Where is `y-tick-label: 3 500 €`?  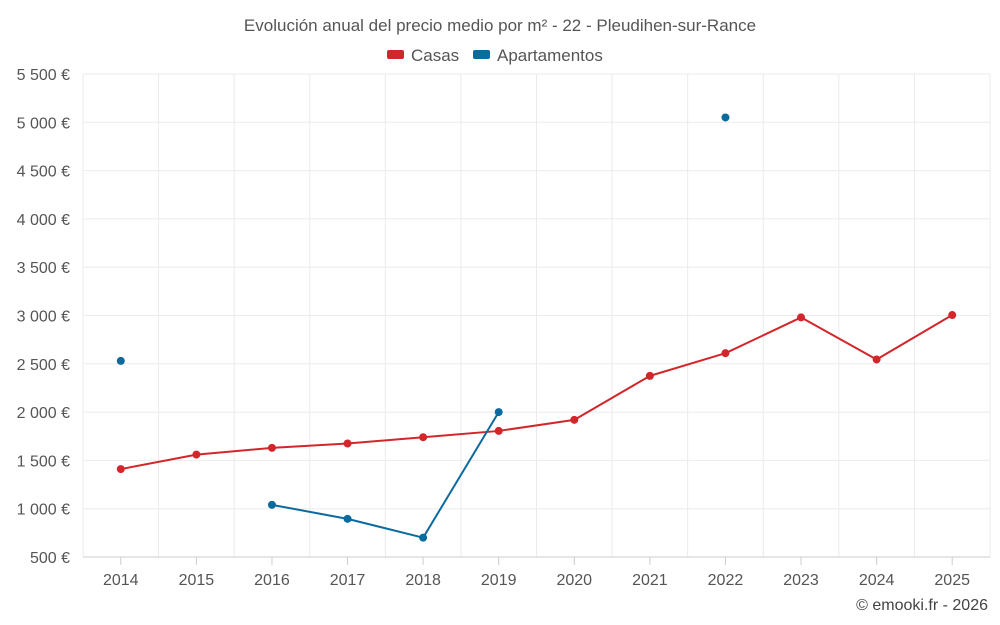 y-tick-label: 3 500 € is located at coordinates (43, 268).